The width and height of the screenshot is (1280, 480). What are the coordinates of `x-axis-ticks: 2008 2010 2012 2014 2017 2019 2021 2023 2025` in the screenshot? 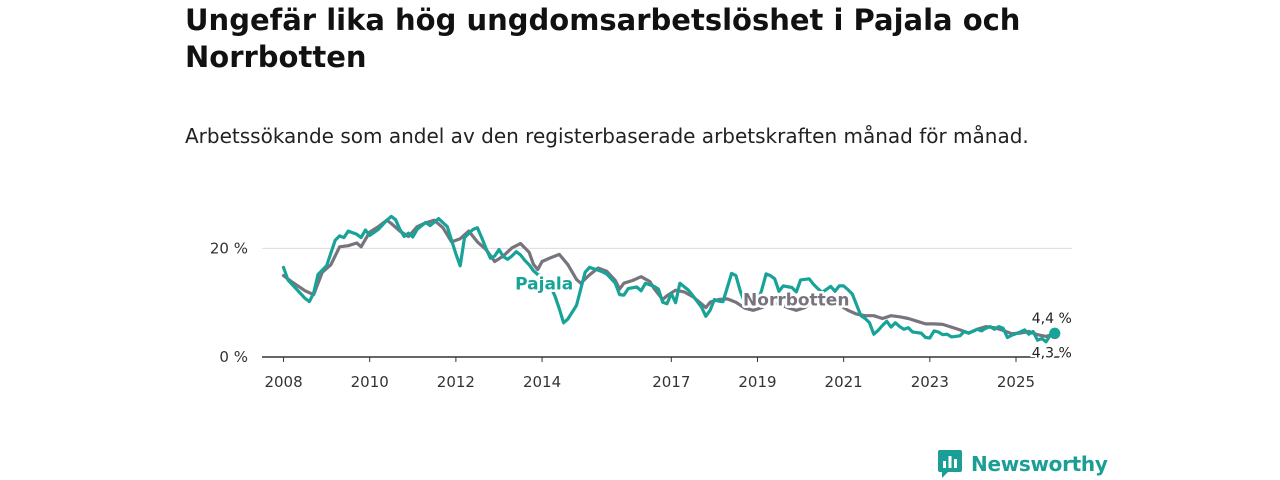 It's located at (649, 374).